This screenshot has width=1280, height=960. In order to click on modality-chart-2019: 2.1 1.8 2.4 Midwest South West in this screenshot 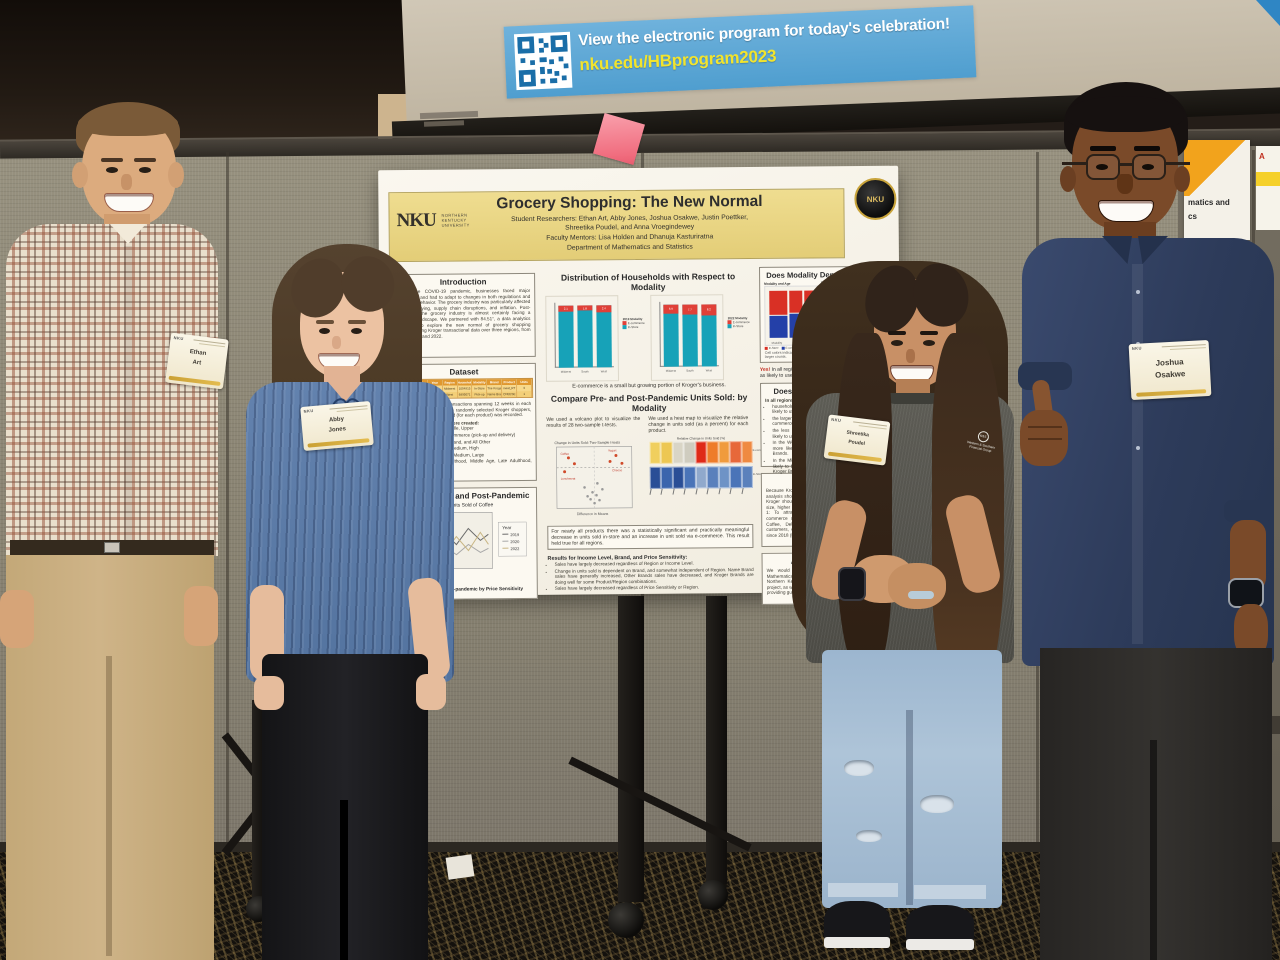, I will do `click(582, 338)`.